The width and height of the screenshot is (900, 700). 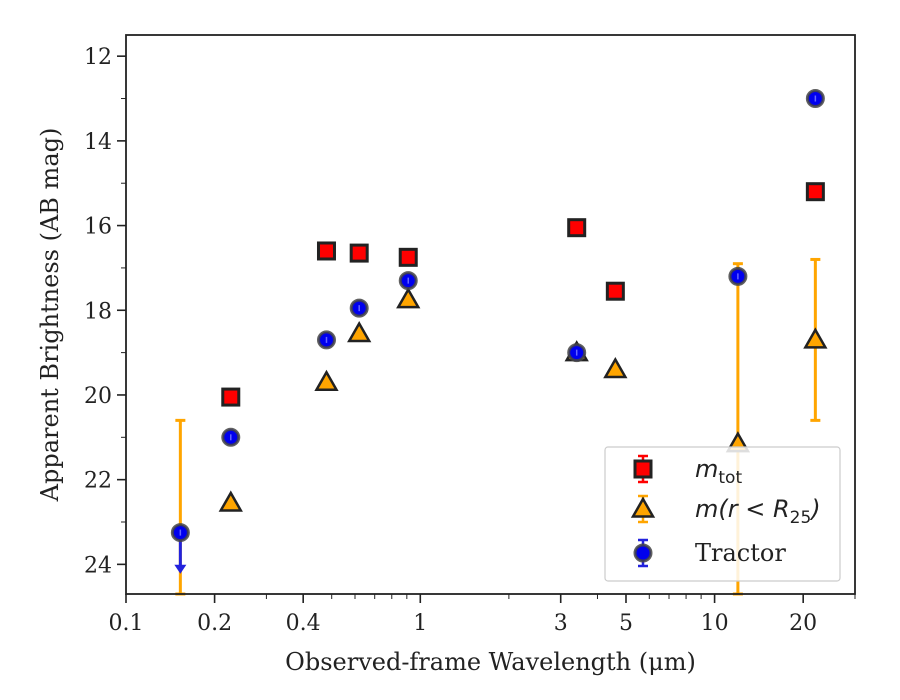 What do you see at coordinates (98, 227) in the screenshot?
I see `y-tick-label: 16` at bounding box center [98, 227].